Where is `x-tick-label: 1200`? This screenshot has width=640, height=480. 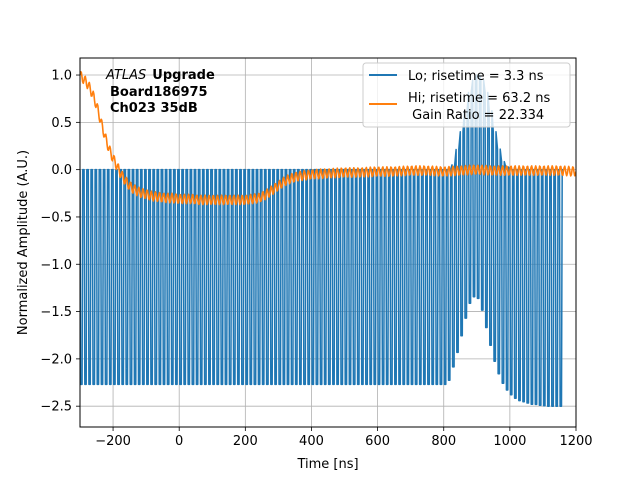 x-tick-label: 1200 is located at coordinates (575, 441).